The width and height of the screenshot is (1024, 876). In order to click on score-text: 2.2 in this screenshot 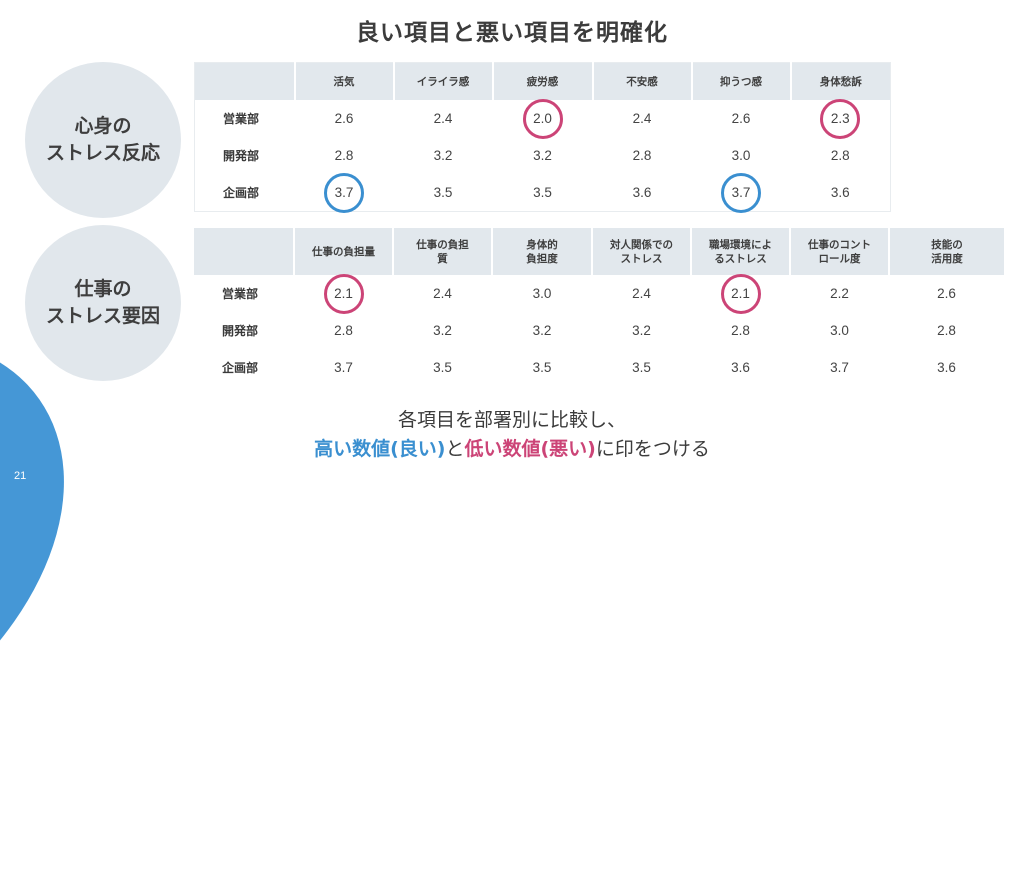, I will do `click(839, 293)`.